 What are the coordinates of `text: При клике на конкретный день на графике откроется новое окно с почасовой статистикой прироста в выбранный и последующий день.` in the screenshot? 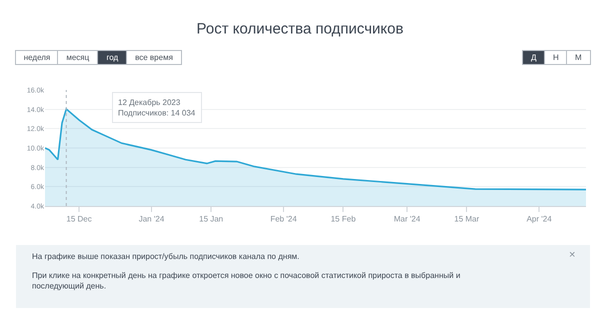 It's located at (246, 280).